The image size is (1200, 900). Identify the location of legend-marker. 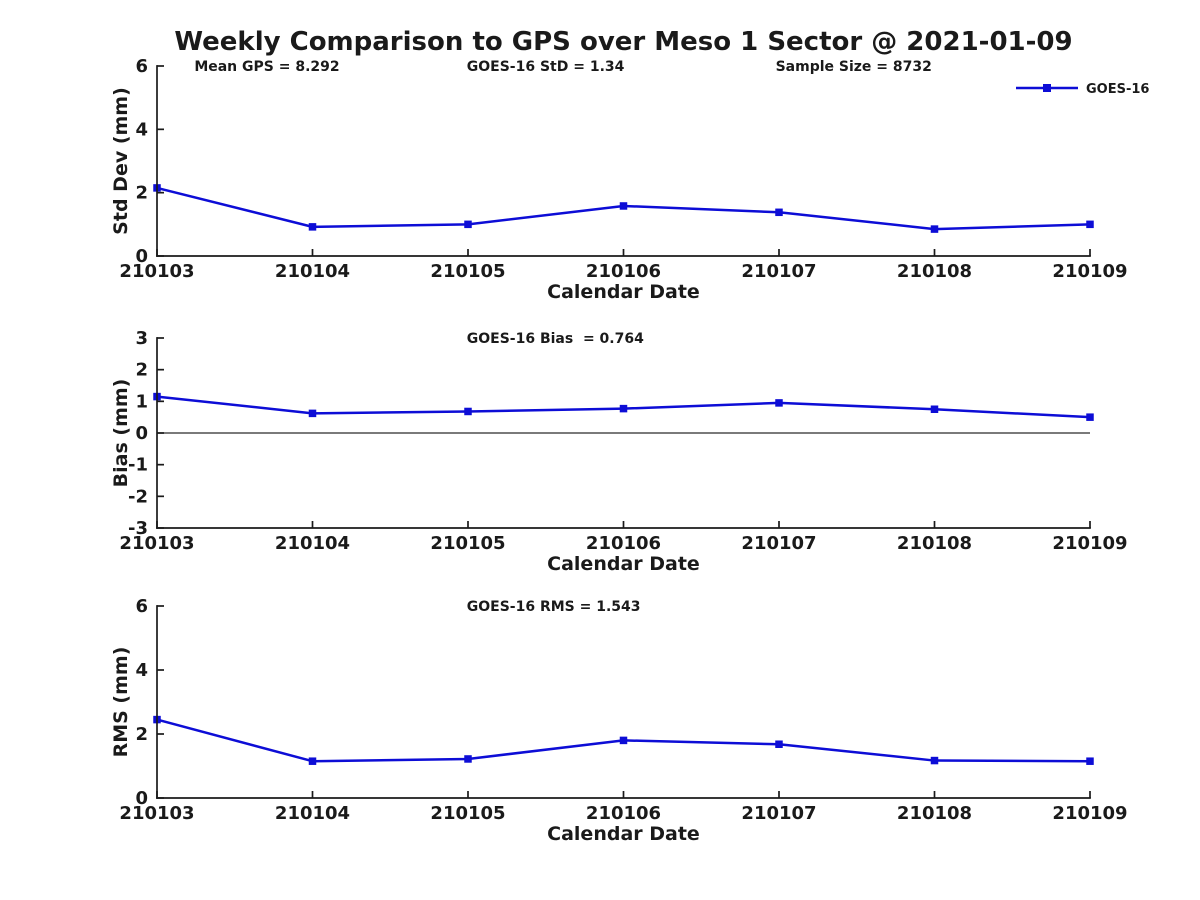
(1047, 88).